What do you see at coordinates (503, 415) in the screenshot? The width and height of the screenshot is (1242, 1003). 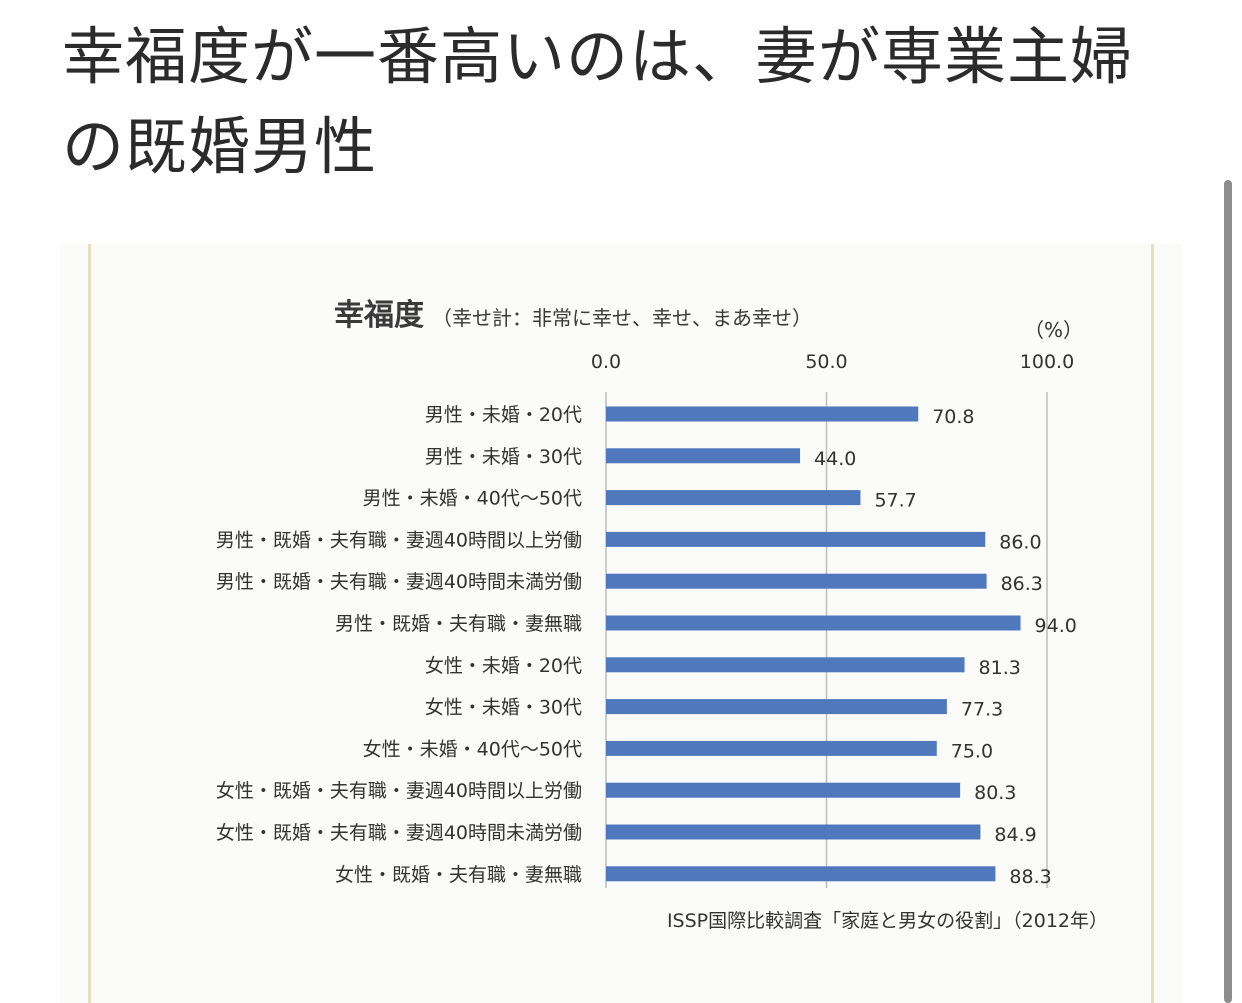 I see `category-label: 男性・未婚・20代` at bounding box center [503, 415].